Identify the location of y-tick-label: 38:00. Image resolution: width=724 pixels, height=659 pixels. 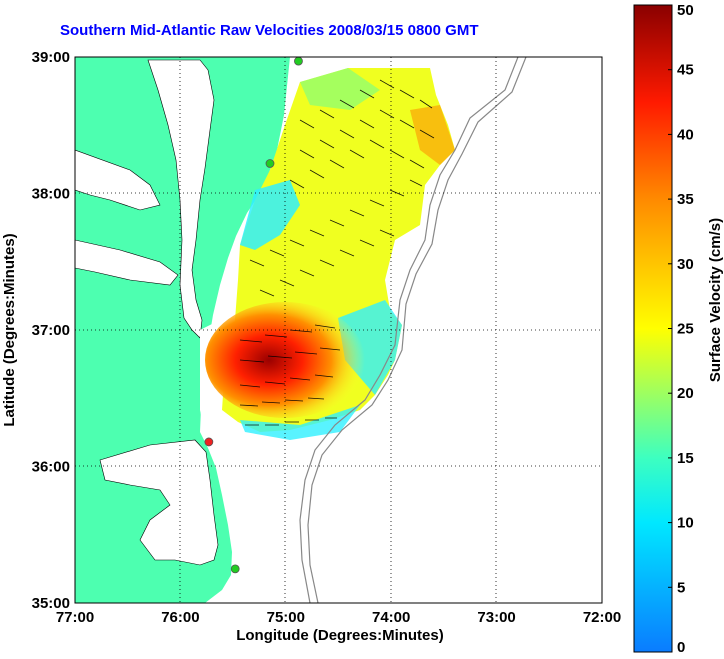
(51, 194).